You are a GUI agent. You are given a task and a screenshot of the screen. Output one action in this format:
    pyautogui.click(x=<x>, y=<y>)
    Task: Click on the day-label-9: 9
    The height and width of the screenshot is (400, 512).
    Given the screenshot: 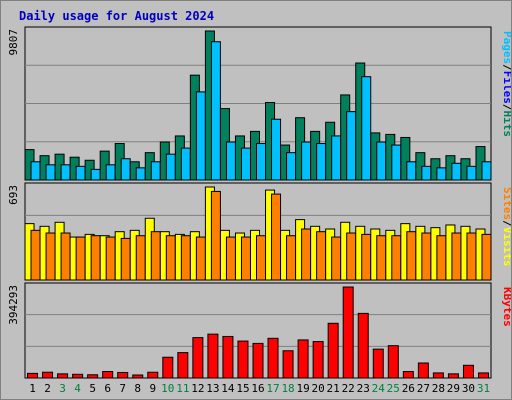 What is the action you would take?
    pyautogui.click(x=152, y=388)
    